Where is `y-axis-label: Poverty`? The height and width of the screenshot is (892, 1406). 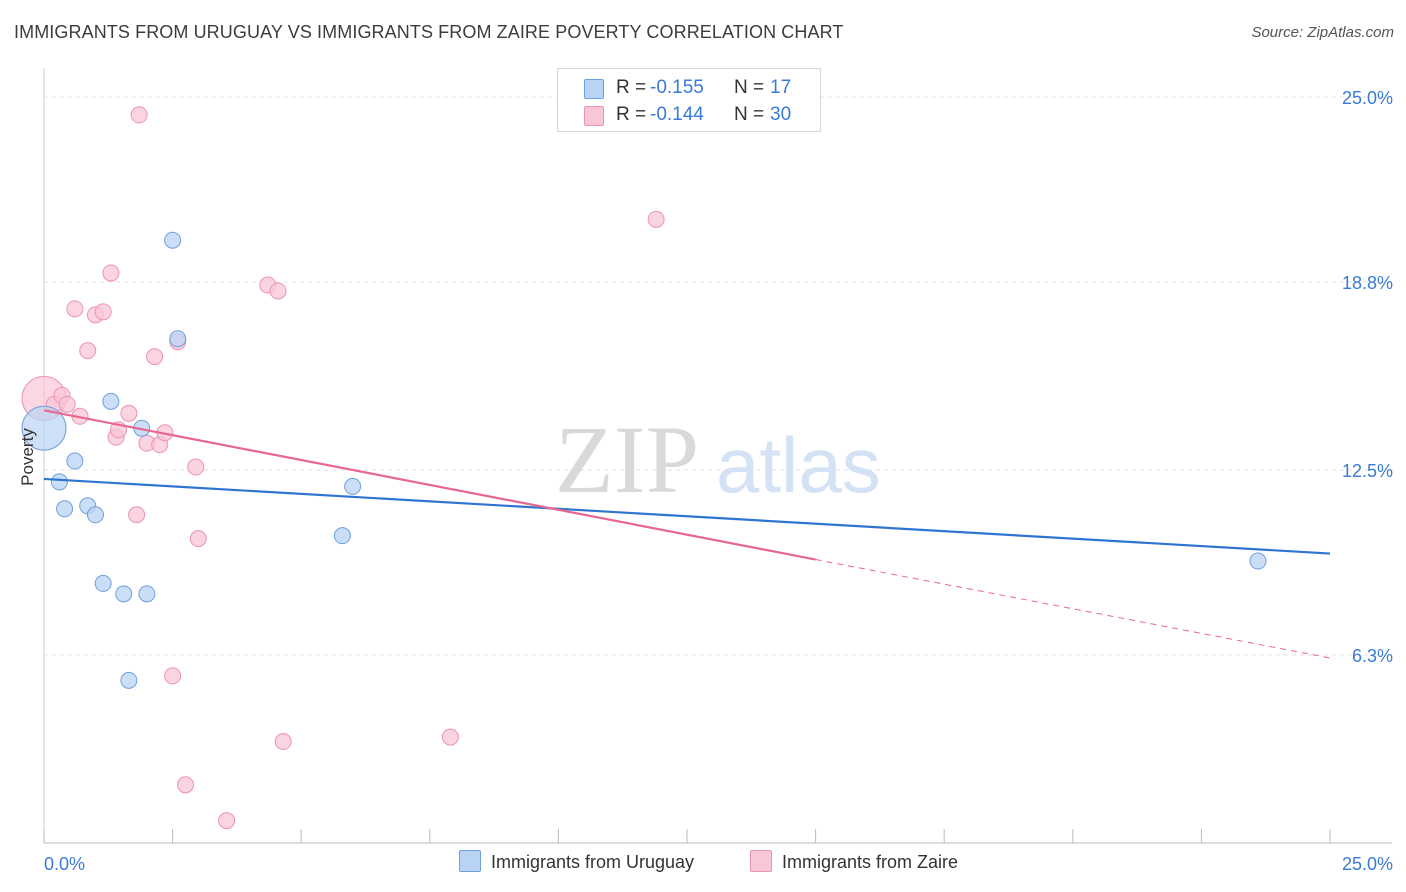
y-axis-label: Poverty is located at coordinates (27, 457).